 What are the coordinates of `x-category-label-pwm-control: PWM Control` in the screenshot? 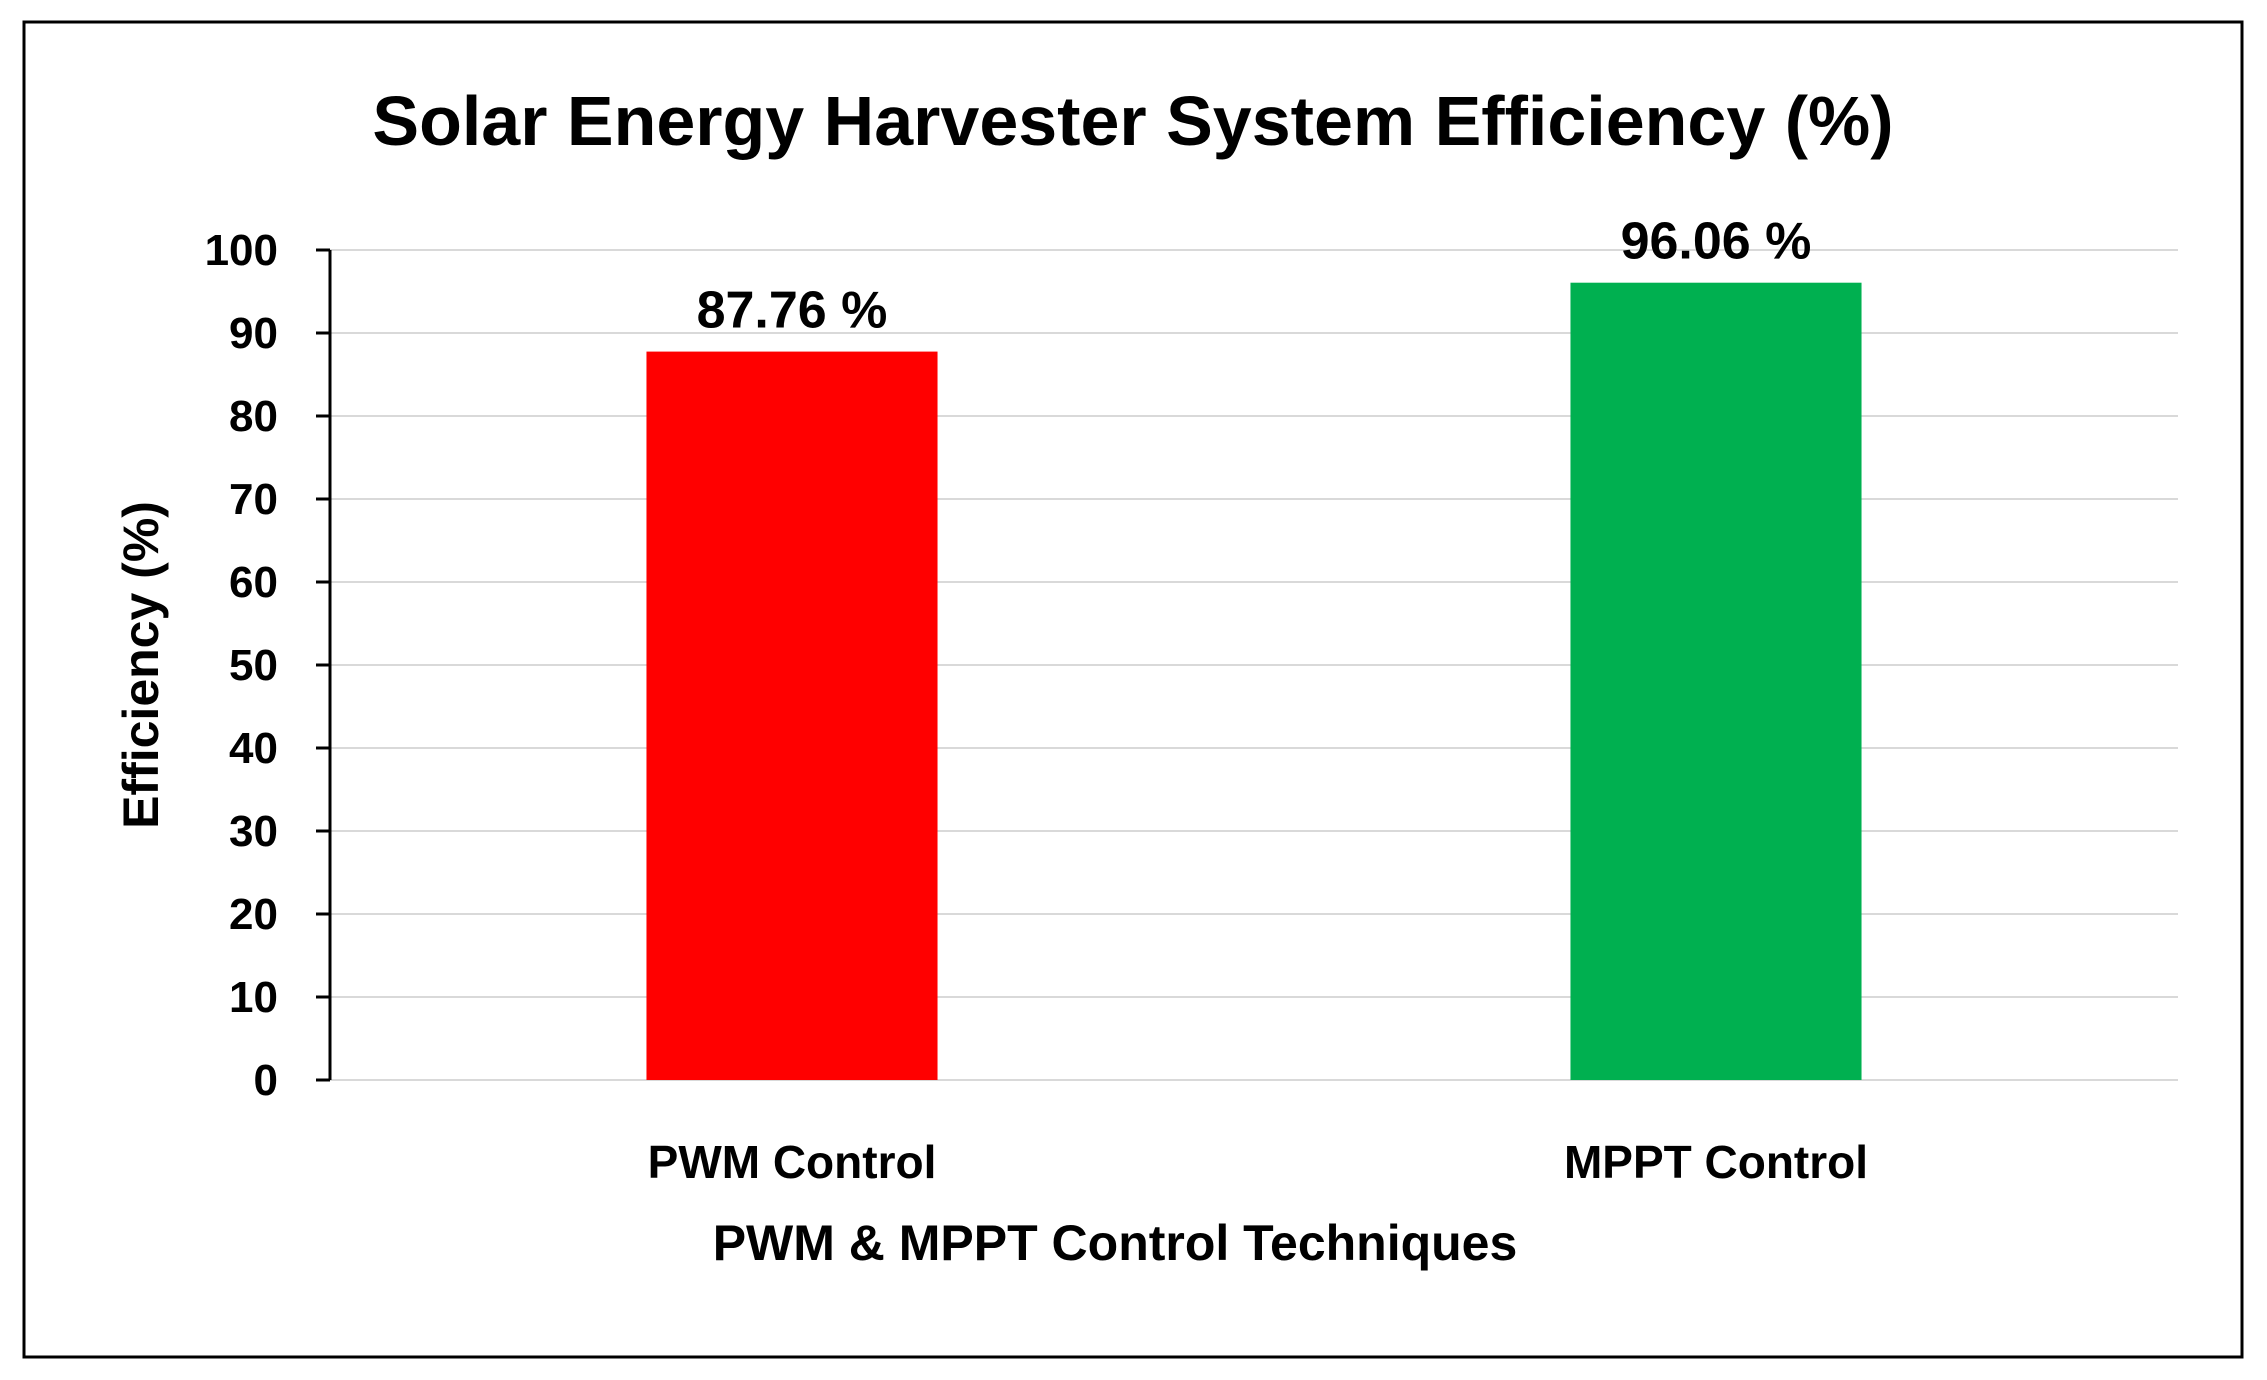 It's located at (792, 1162).